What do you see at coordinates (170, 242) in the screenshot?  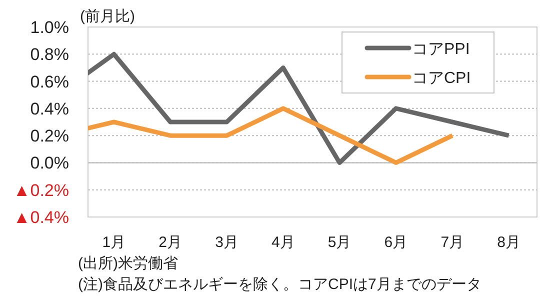 I see `x-tick-label: 2月` at bounding box center [170, 242].